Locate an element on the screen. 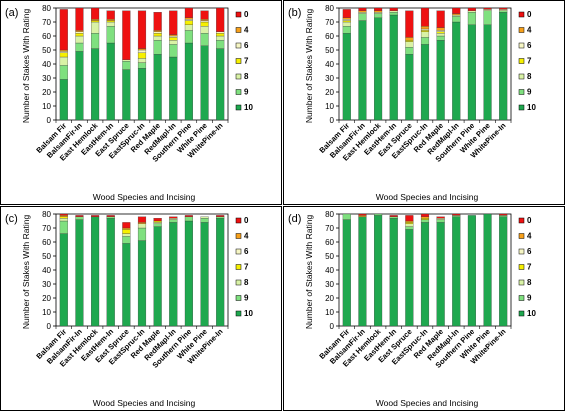  panel-label: (c) is located at coordinates (11, 219).